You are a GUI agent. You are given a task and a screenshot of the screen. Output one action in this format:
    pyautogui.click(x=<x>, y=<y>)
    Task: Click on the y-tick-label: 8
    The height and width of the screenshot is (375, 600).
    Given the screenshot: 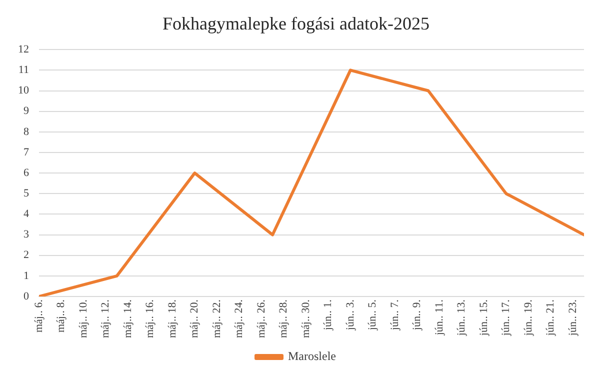 What is the action you would take?
    pyautogui.click(x=27, y=132)
    